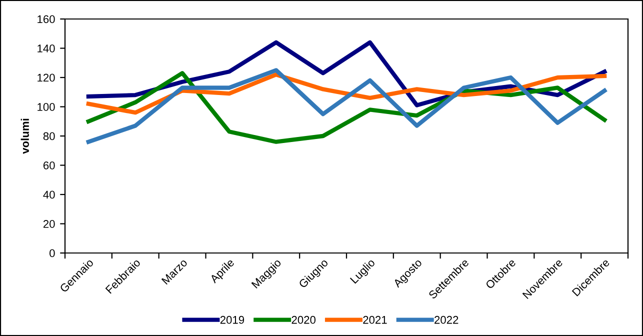  What do you see at coordinates (446, 320) in the screenshot?
I see `legend-label: 2022` at bounding box center [446, 320].